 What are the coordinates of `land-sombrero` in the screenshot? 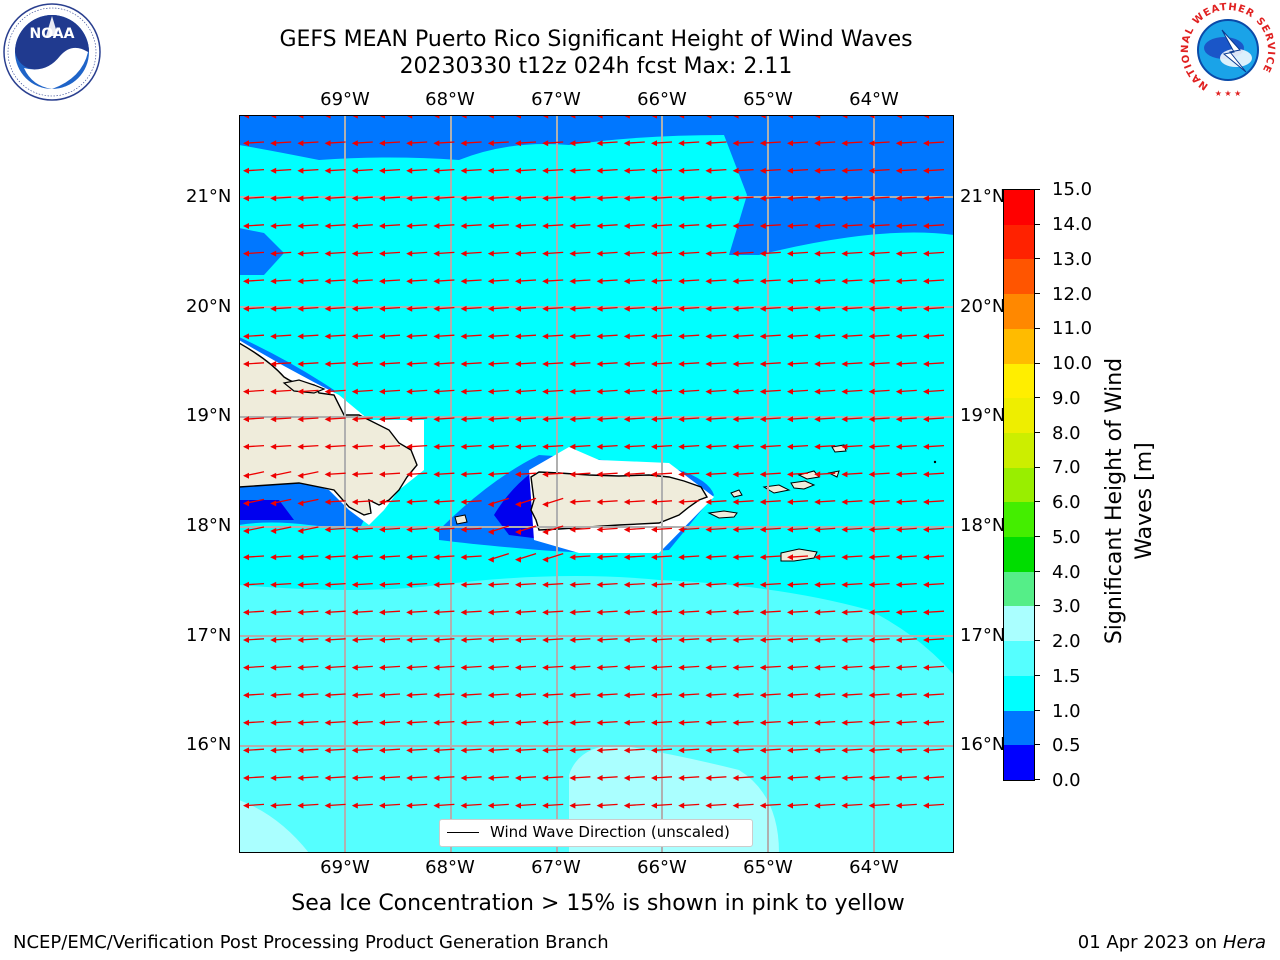 It's located at (935, 462).